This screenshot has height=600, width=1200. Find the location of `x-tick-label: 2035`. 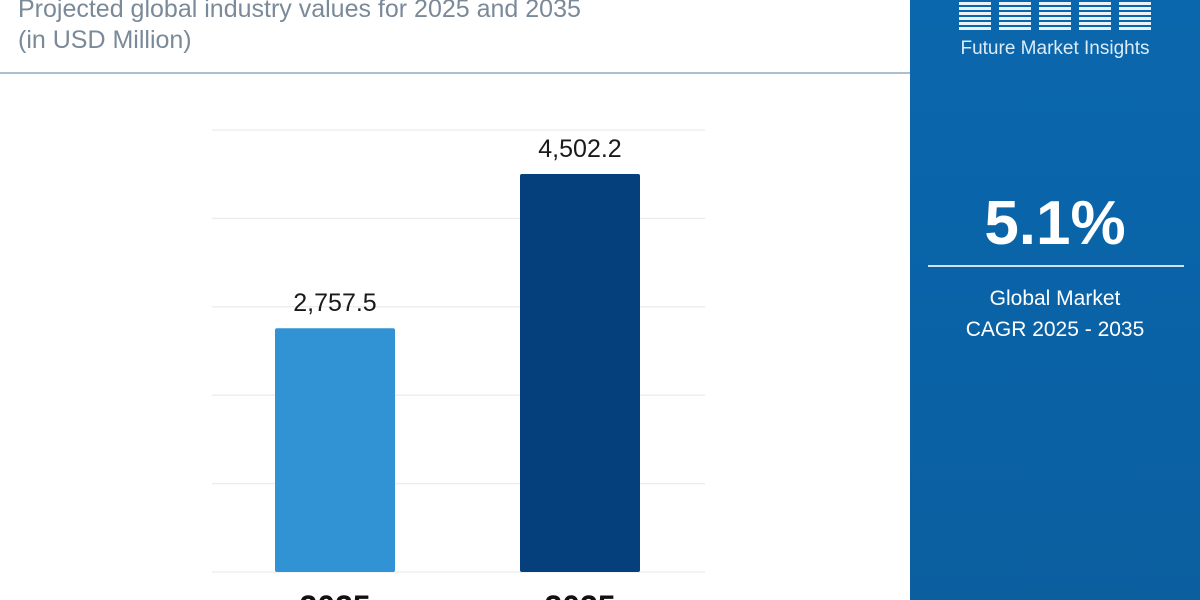

x-tick-label: 2035 is located at coordinates (579, 594).